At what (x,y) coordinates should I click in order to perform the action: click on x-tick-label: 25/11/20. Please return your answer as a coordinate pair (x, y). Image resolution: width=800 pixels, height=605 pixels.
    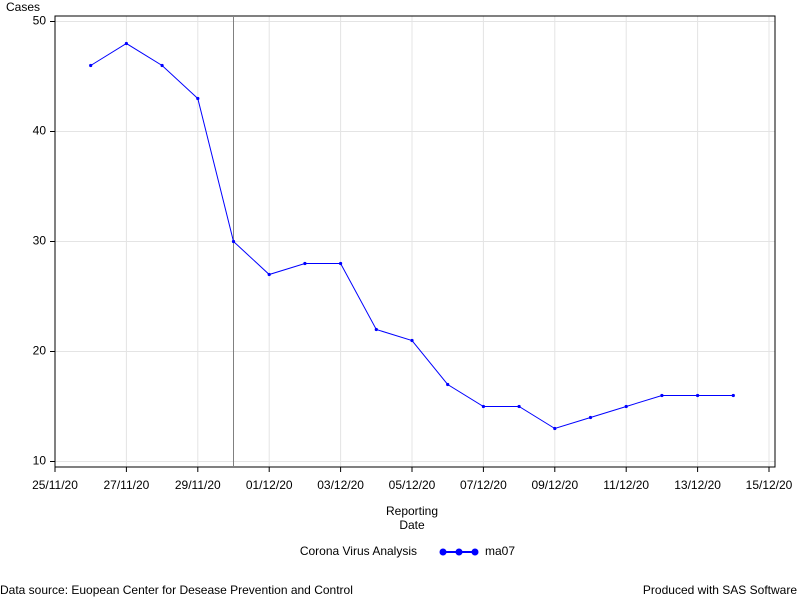
    Looking at the image, I should click on (55, 485).